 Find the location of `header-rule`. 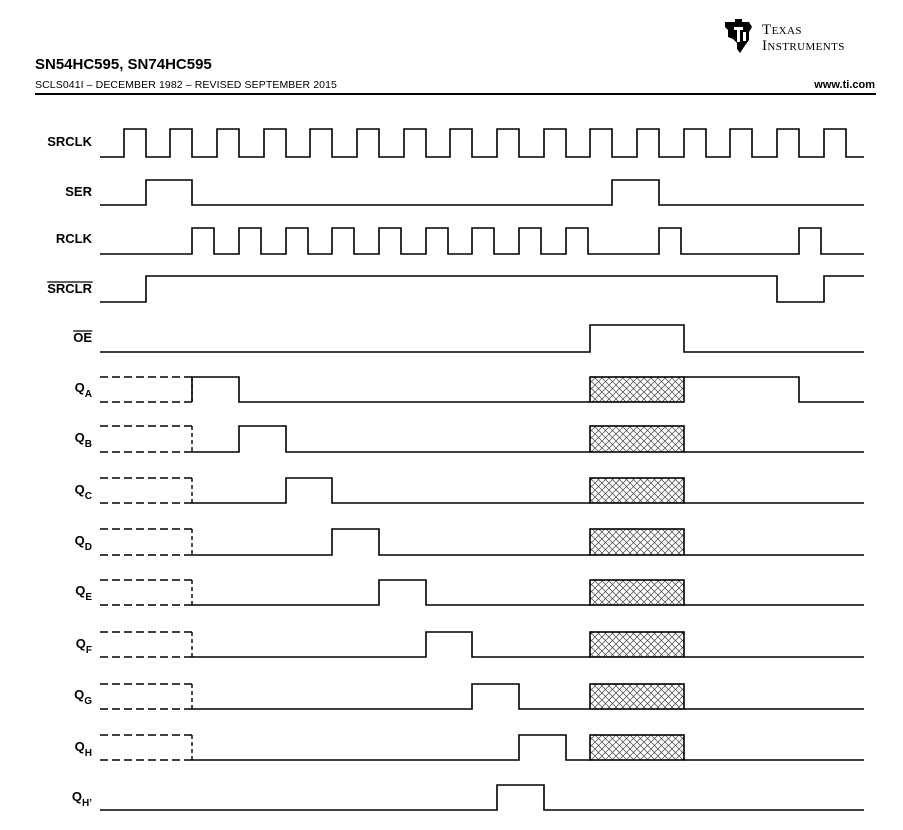

header-rule is located at coordinates (455, 94).